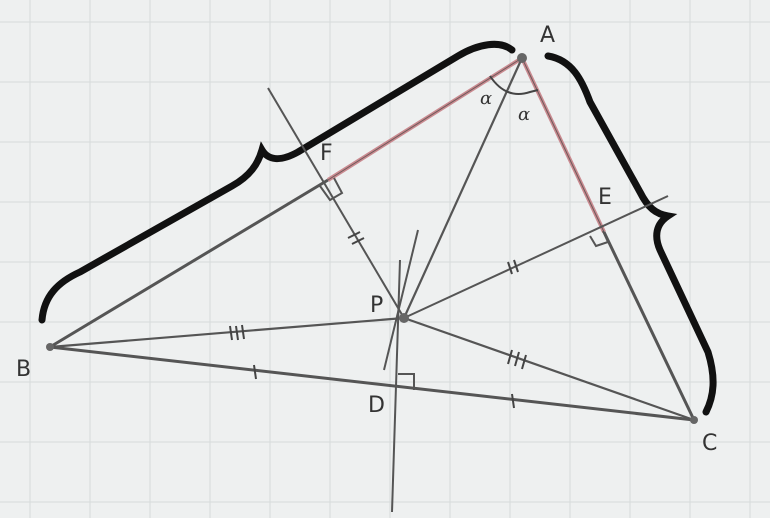 Image resolution: width=770 pixels, height=518 pixels. What do you see at coordinates (378, 320) in the screenshot?
I see `tick-marks` at bounding box center [378, 320].